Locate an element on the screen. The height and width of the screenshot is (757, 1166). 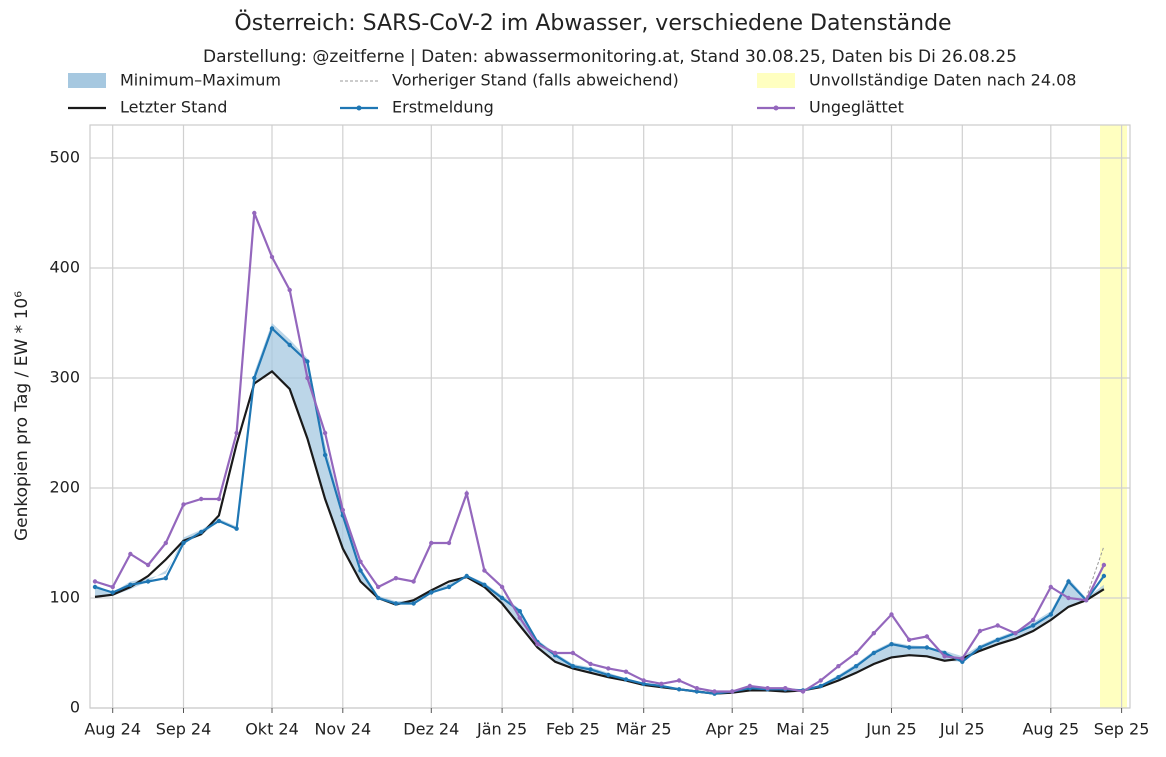
x-tick-label: Jän 25 is located at coordinates (501, 729).